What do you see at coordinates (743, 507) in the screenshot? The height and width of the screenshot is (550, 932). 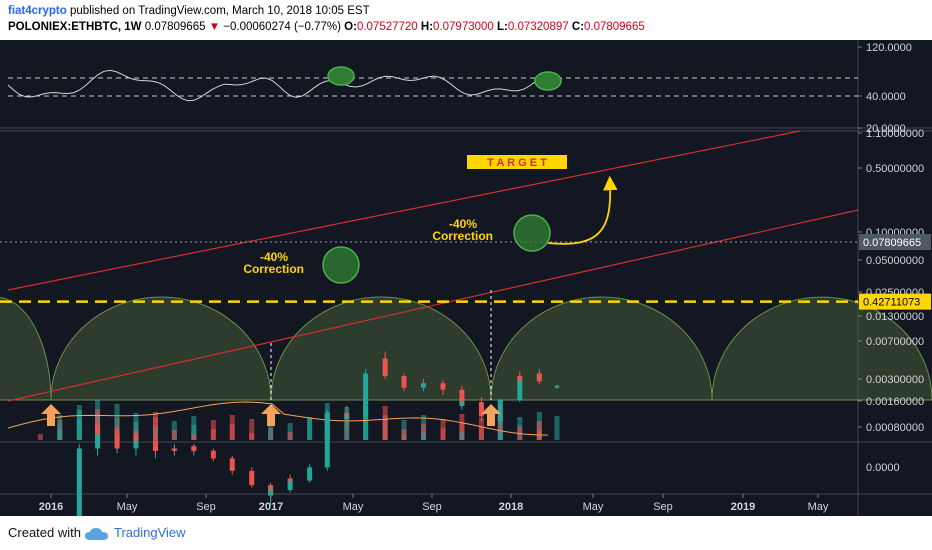 I see `time-tick-label: 2019` at bounding box center [743, 507].